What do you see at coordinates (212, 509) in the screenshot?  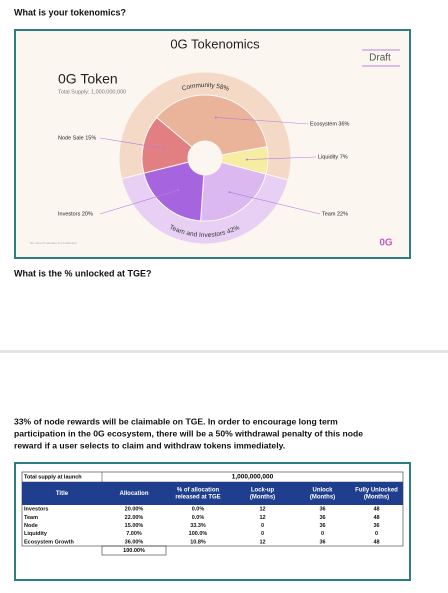 I see `table-border` at bounding box center [212, 509].